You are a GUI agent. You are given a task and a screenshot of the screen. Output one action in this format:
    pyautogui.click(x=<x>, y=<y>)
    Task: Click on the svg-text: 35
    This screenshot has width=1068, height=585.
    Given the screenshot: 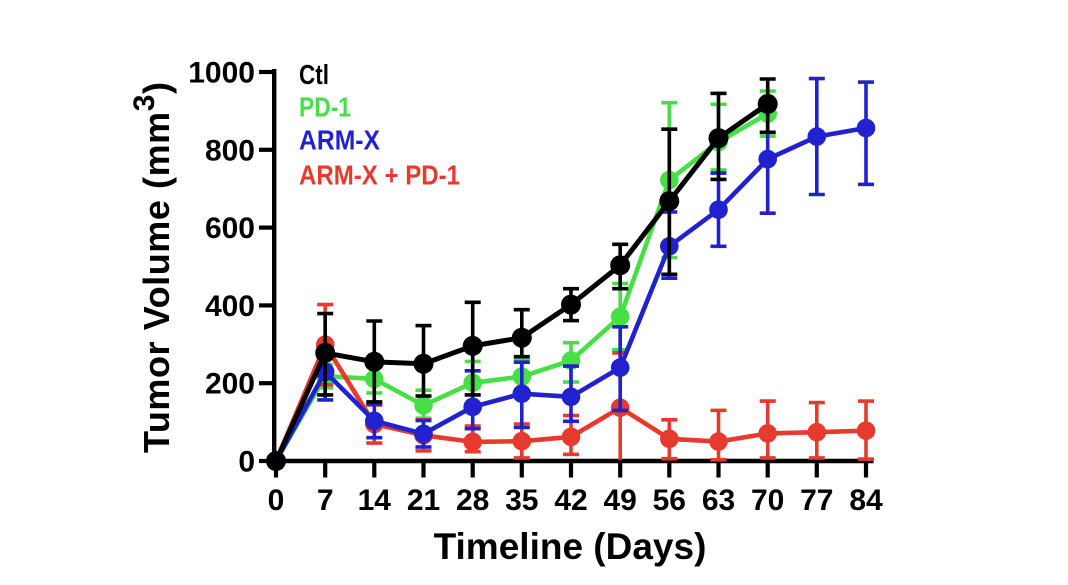 What is the action you would take?
    pyautogui.click(x=521, y=500)
    